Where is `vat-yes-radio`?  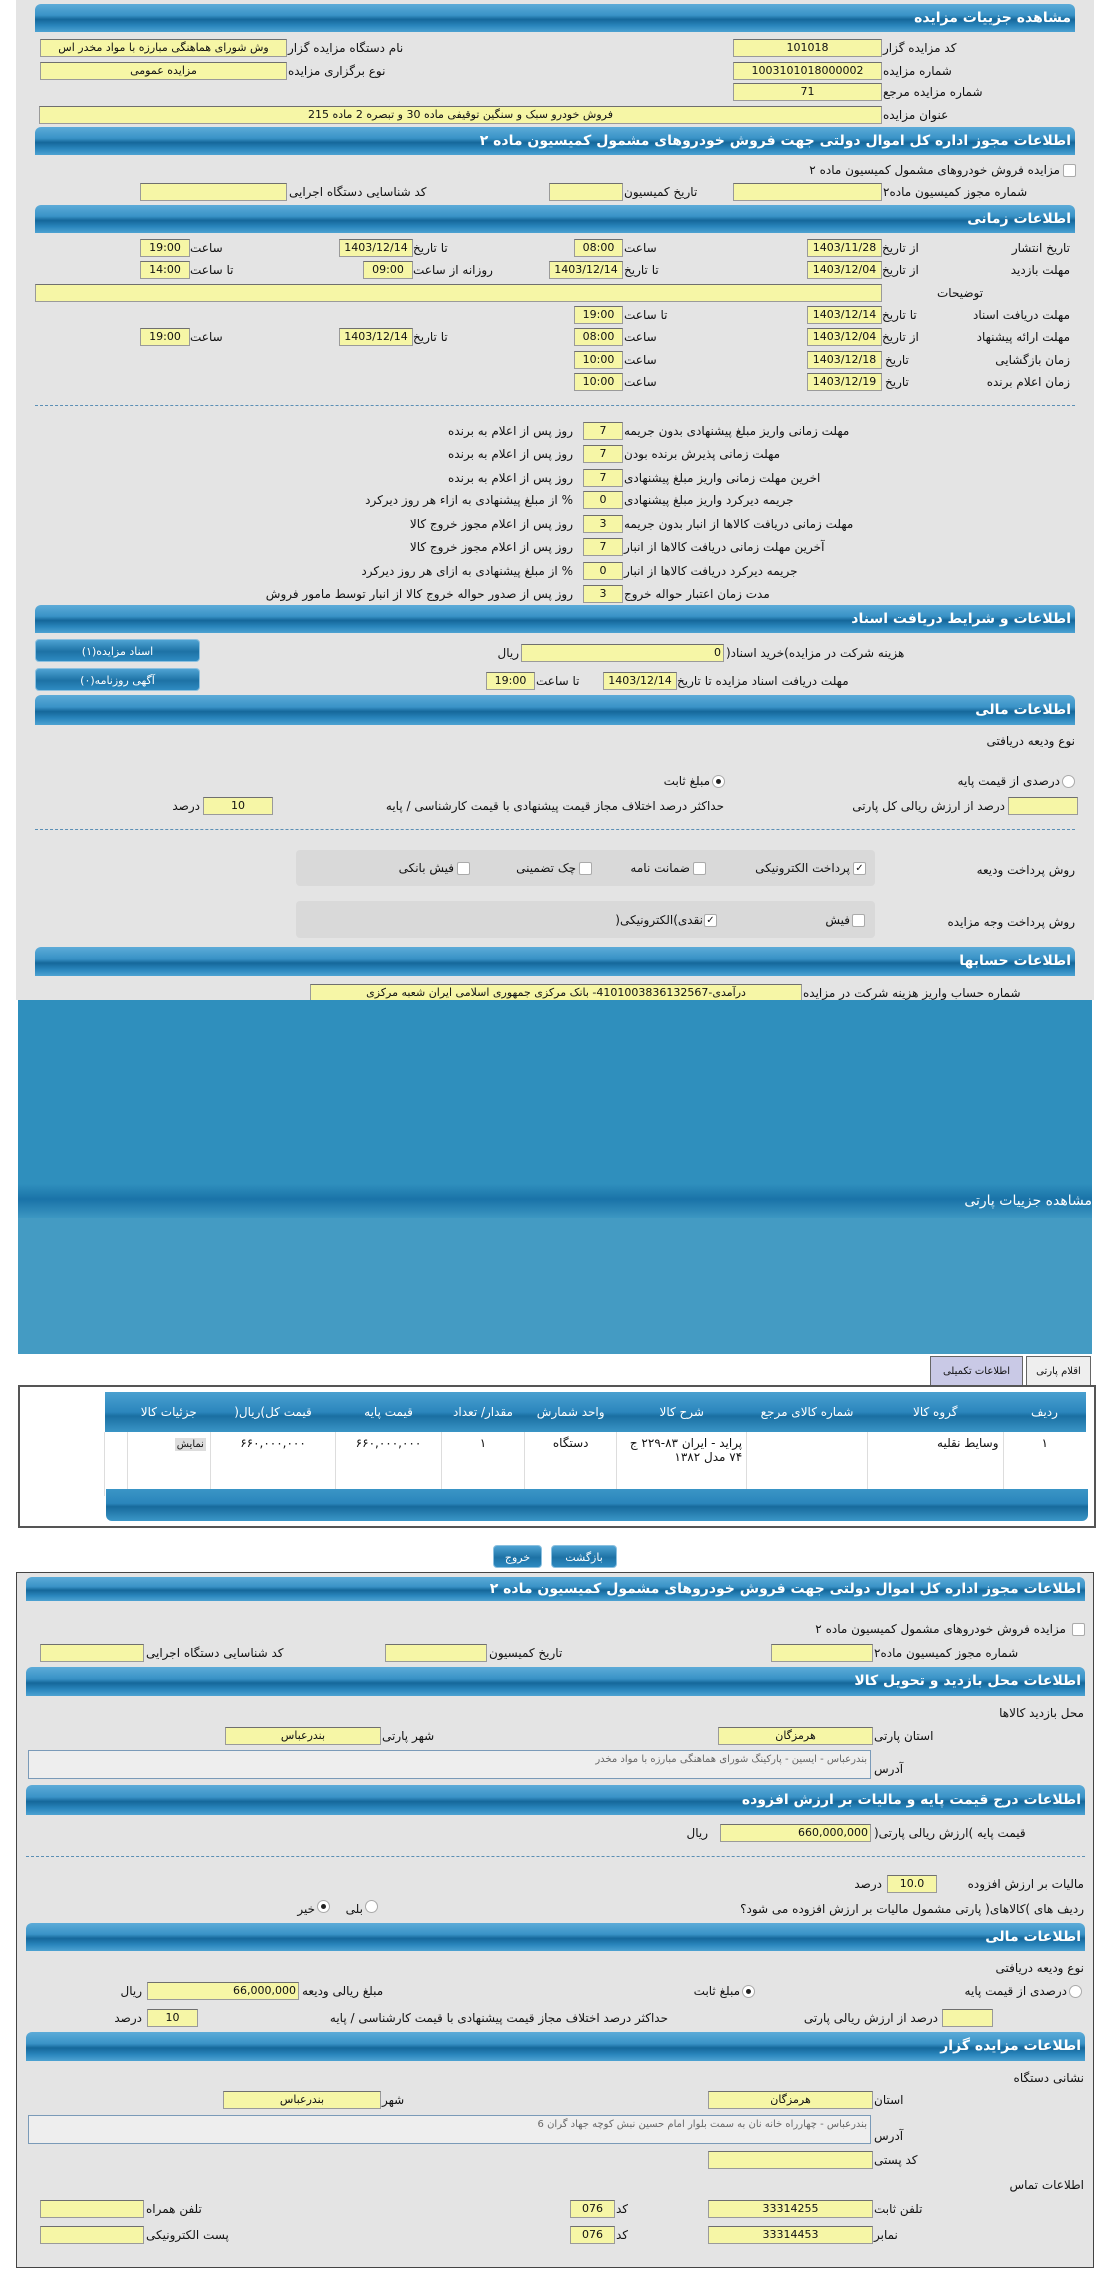 vat-yes-radio is located at coordinates (371, 1906).